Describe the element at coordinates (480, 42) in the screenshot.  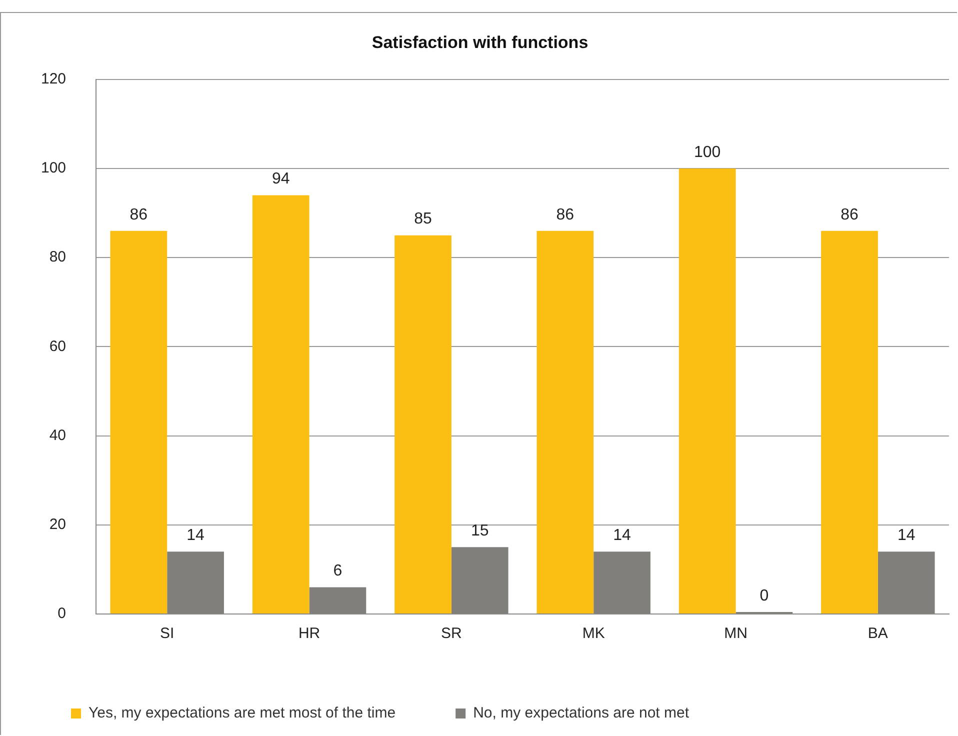
I see `chart-title: Satisfaction with functions` at that location.